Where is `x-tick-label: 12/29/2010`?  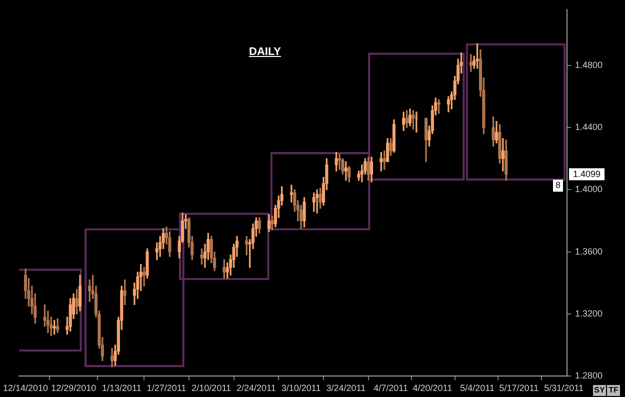 x-tick-label: 12/29/2010 is located at coordinates (73, 388).